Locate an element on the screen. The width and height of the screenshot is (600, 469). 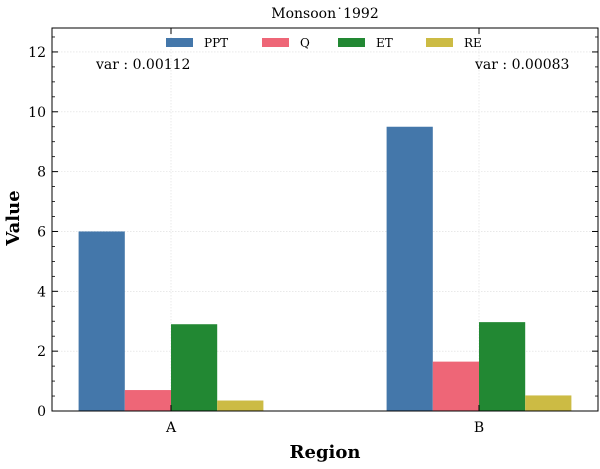
x-tick-label: B is located at coordinates (479, 428).